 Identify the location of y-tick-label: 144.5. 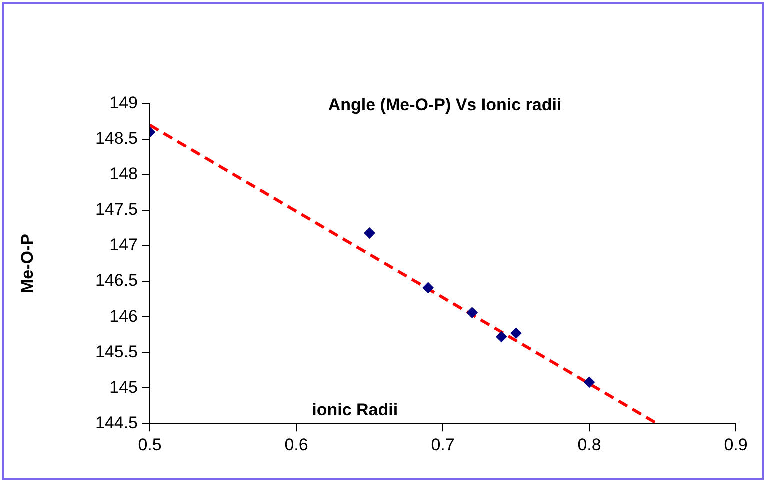
(116, 422).